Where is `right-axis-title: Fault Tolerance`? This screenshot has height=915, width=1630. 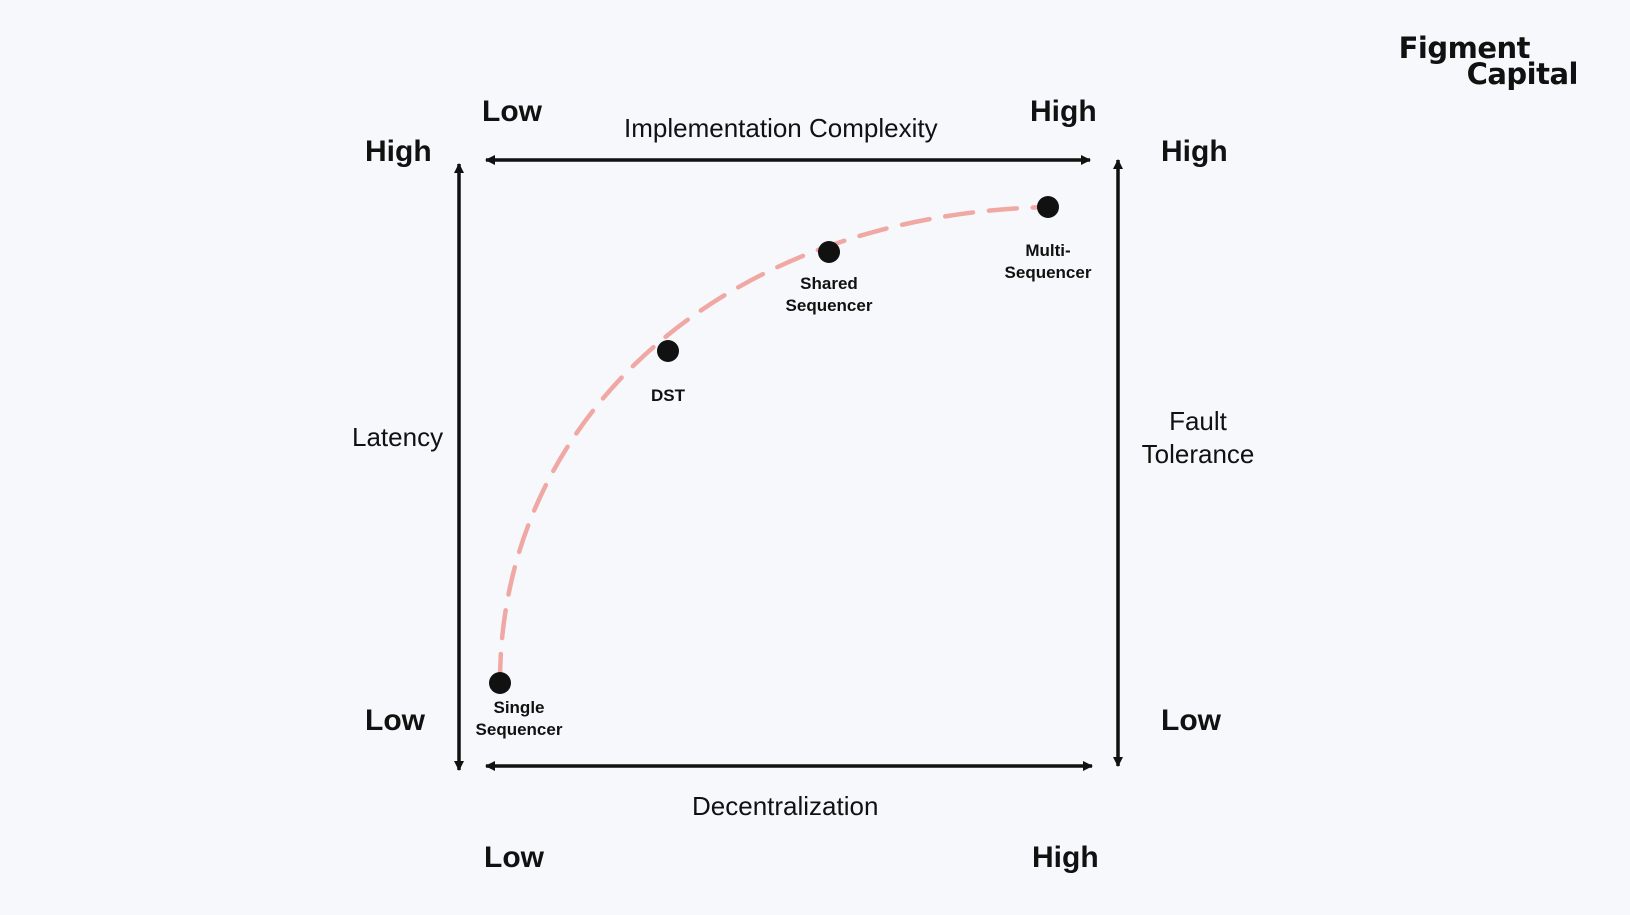
right-axis-title: Fault Tolerance is located at coordinates (1198, 437).